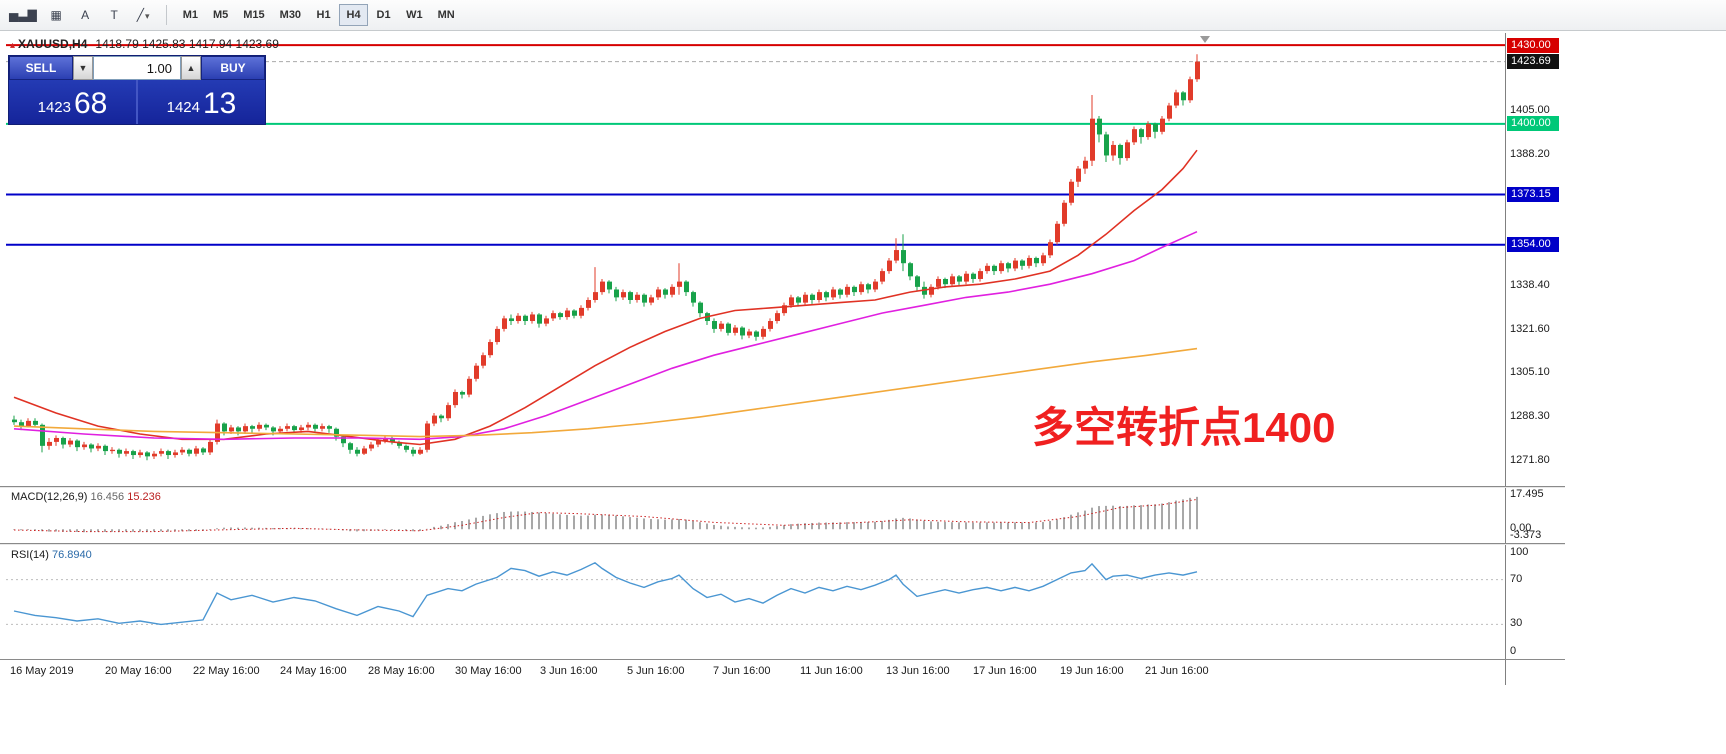 The height and width of the screenshot is (754, 1726). Describe the element at coordinates (114, 15) in the screenshot. I see `text-label-icon: T` at that location.